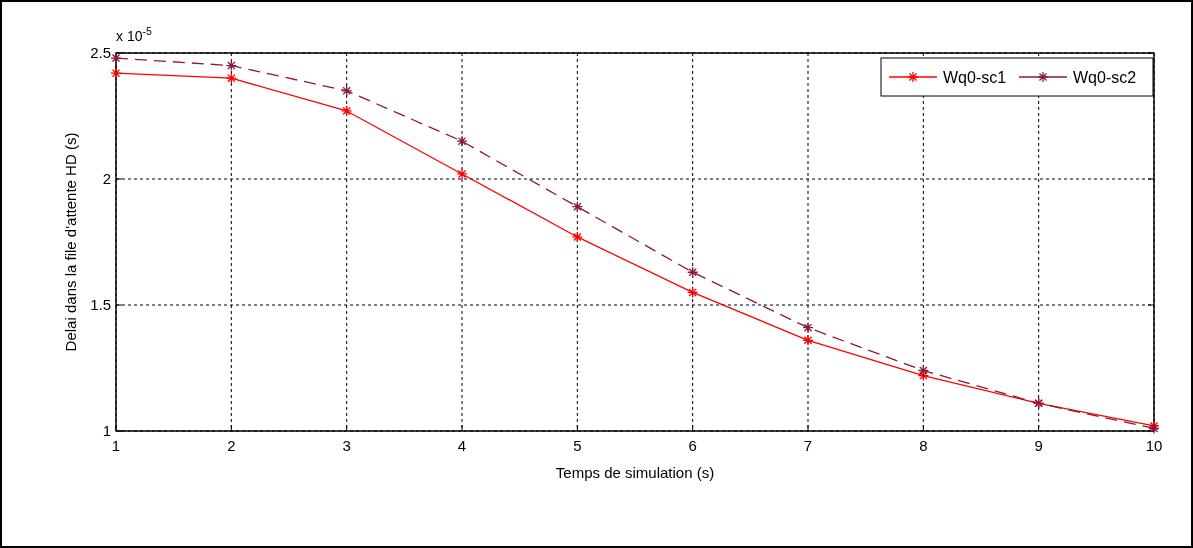 The image size is (1193, 548). Describe the element at coordinates (346, 445) in the screenshot. I see `x-tick-label: 3` at that location.